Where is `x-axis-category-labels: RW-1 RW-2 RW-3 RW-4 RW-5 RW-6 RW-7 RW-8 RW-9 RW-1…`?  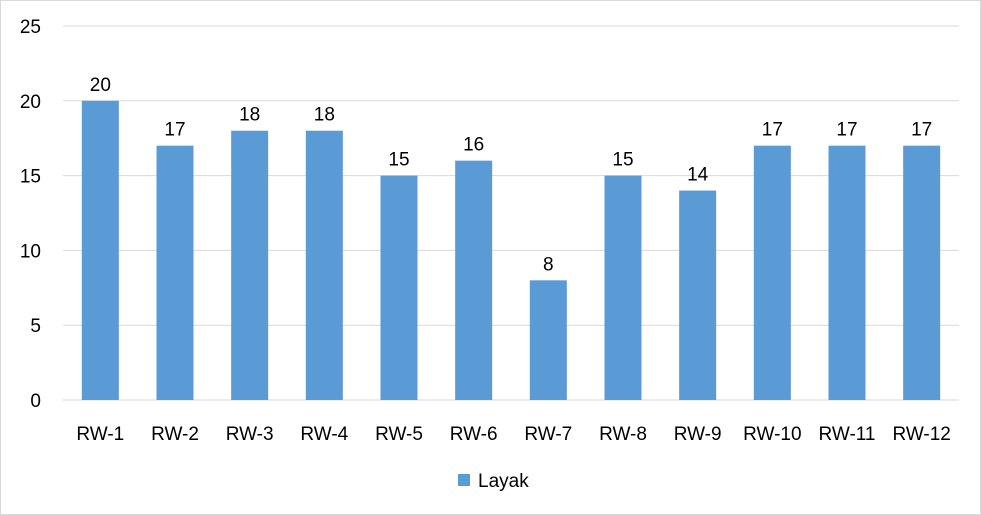
x-axis-category-labels: RW-1 RW-2 RW-3 RW-4 RW-5 RW-6 RW-7 RW-8 RW-9 RW-1… is located at coordinates (513, 434).